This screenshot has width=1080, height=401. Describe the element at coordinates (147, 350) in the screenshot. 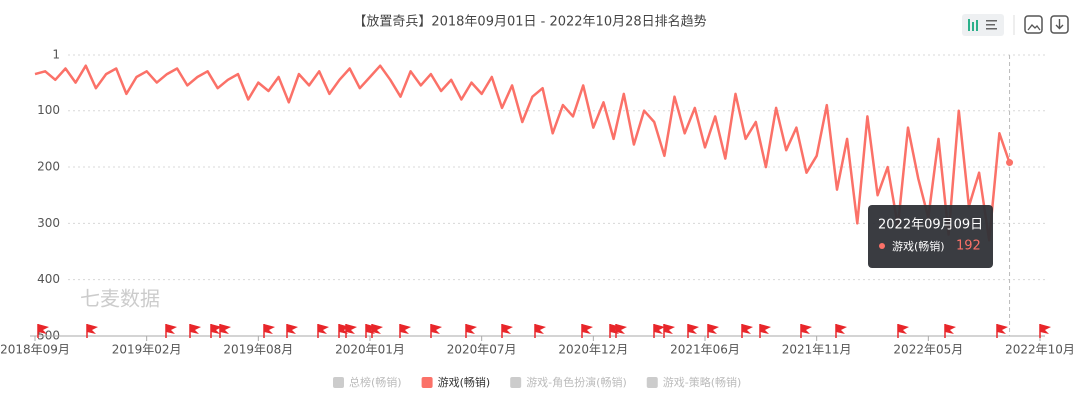

I see `x-tick-label: 2019年02月` at that location.